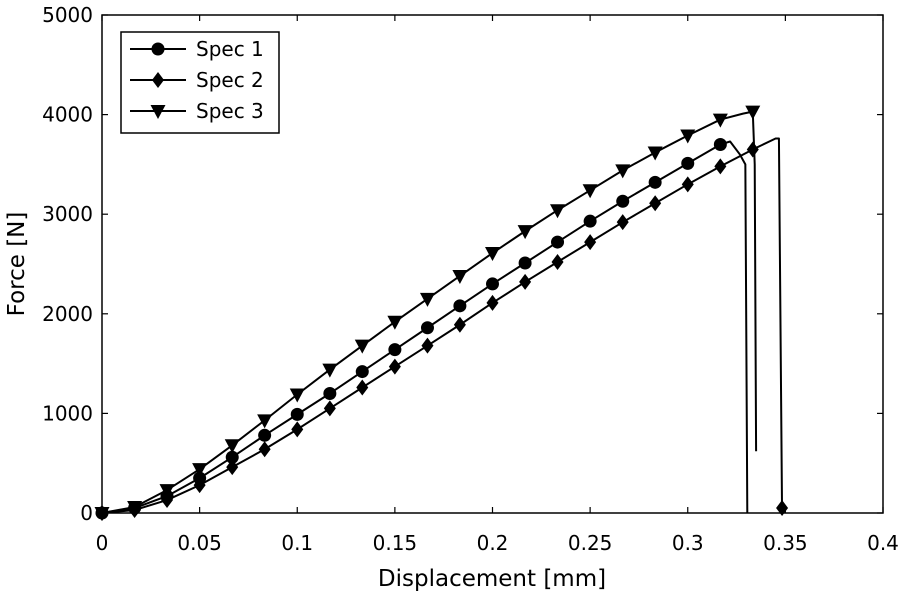 Image resolution: width=898 pixels, height=595 pixels. I want to click on y-tick-label: 1000, so click(67, 413).